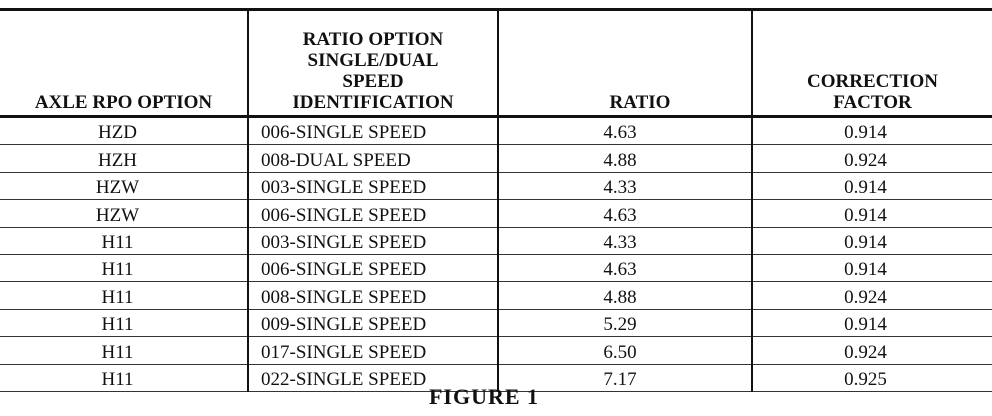  I want to click on table-row: H11 009-SINGLE SPEED 5.29 0.914, so click(496, 323).